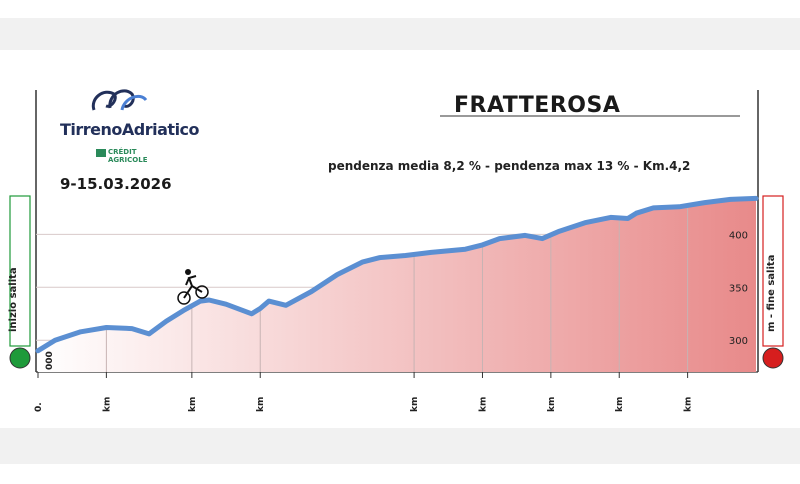  What do you see at coordinates (400, 9) in the screenshot?
I see `top-margin` at bounding box center [400, 9].